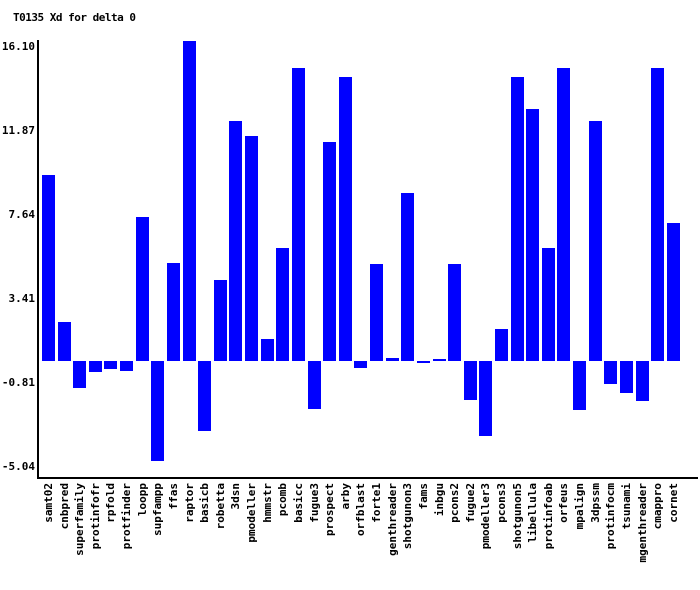 Image resolution: width=700 pixels, height=590 pixels. What do you see at coordinates (657, 214) in the screenshot?
I see `bar-cmappro` at bounding box center [657, 214].